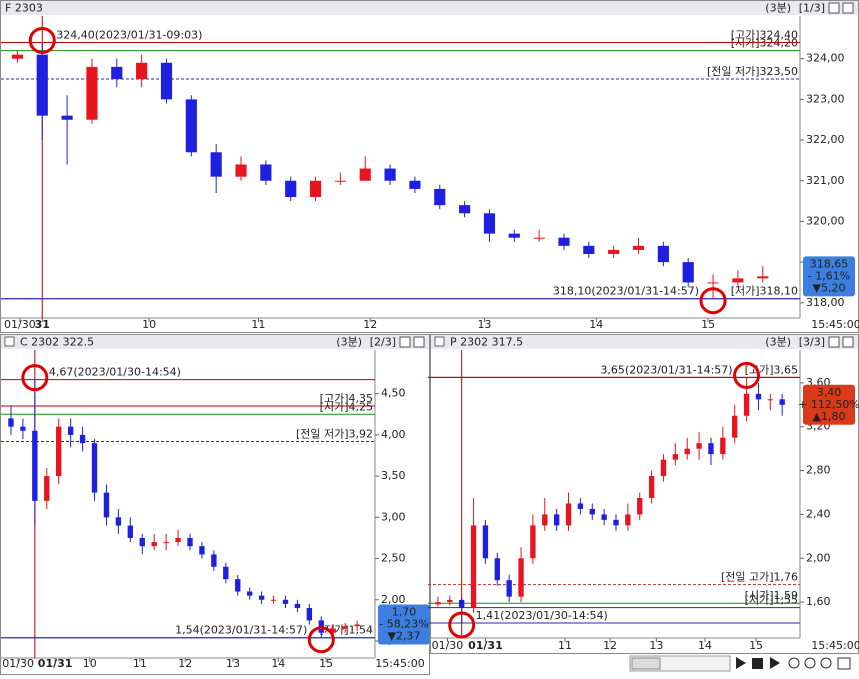 This screenshot has width=859, height=679. What do you see at coordinates (666, 369) in the screenshot?
I see `extreme-label: 3,65(2023/01/31-14:57)` at bounding box center [666, 369].